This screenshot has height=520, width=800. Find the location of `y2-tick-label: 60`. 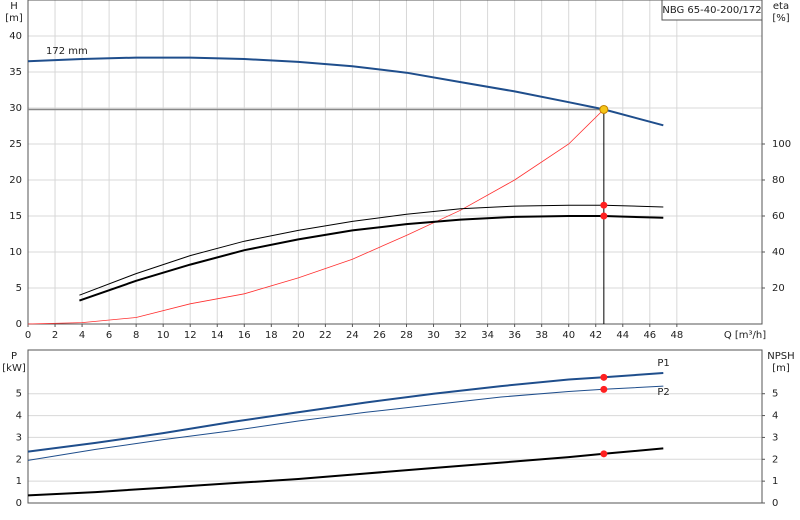

y2-tick-label: 60 is located at coordinates (778, 216).